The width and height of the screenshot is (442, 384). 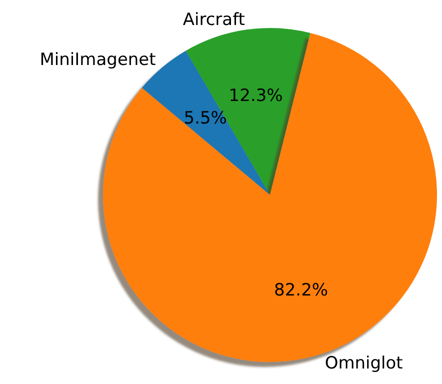 What do you see at coordinates (205, 118) in the screenshot?
I see `data-label: 5.5%` at bounding box center [205, 118].